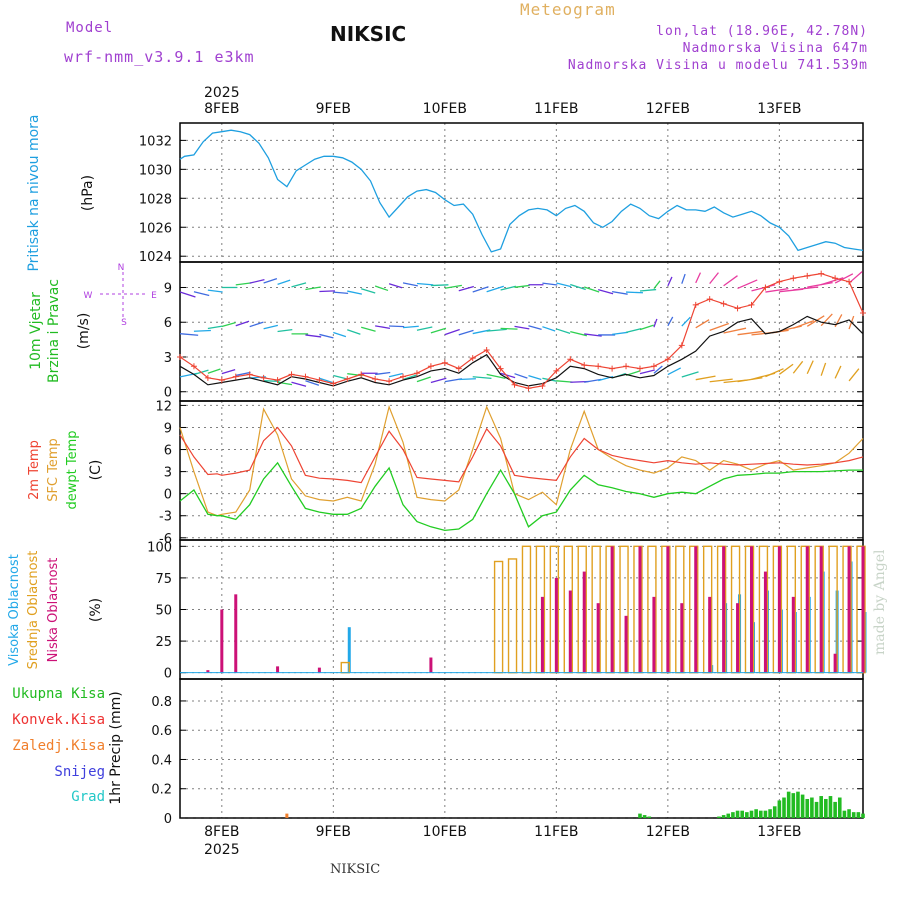 The height and width of the screenshot is (900, 900). I want to click on cloud-unit: (%), so click(96, 610).